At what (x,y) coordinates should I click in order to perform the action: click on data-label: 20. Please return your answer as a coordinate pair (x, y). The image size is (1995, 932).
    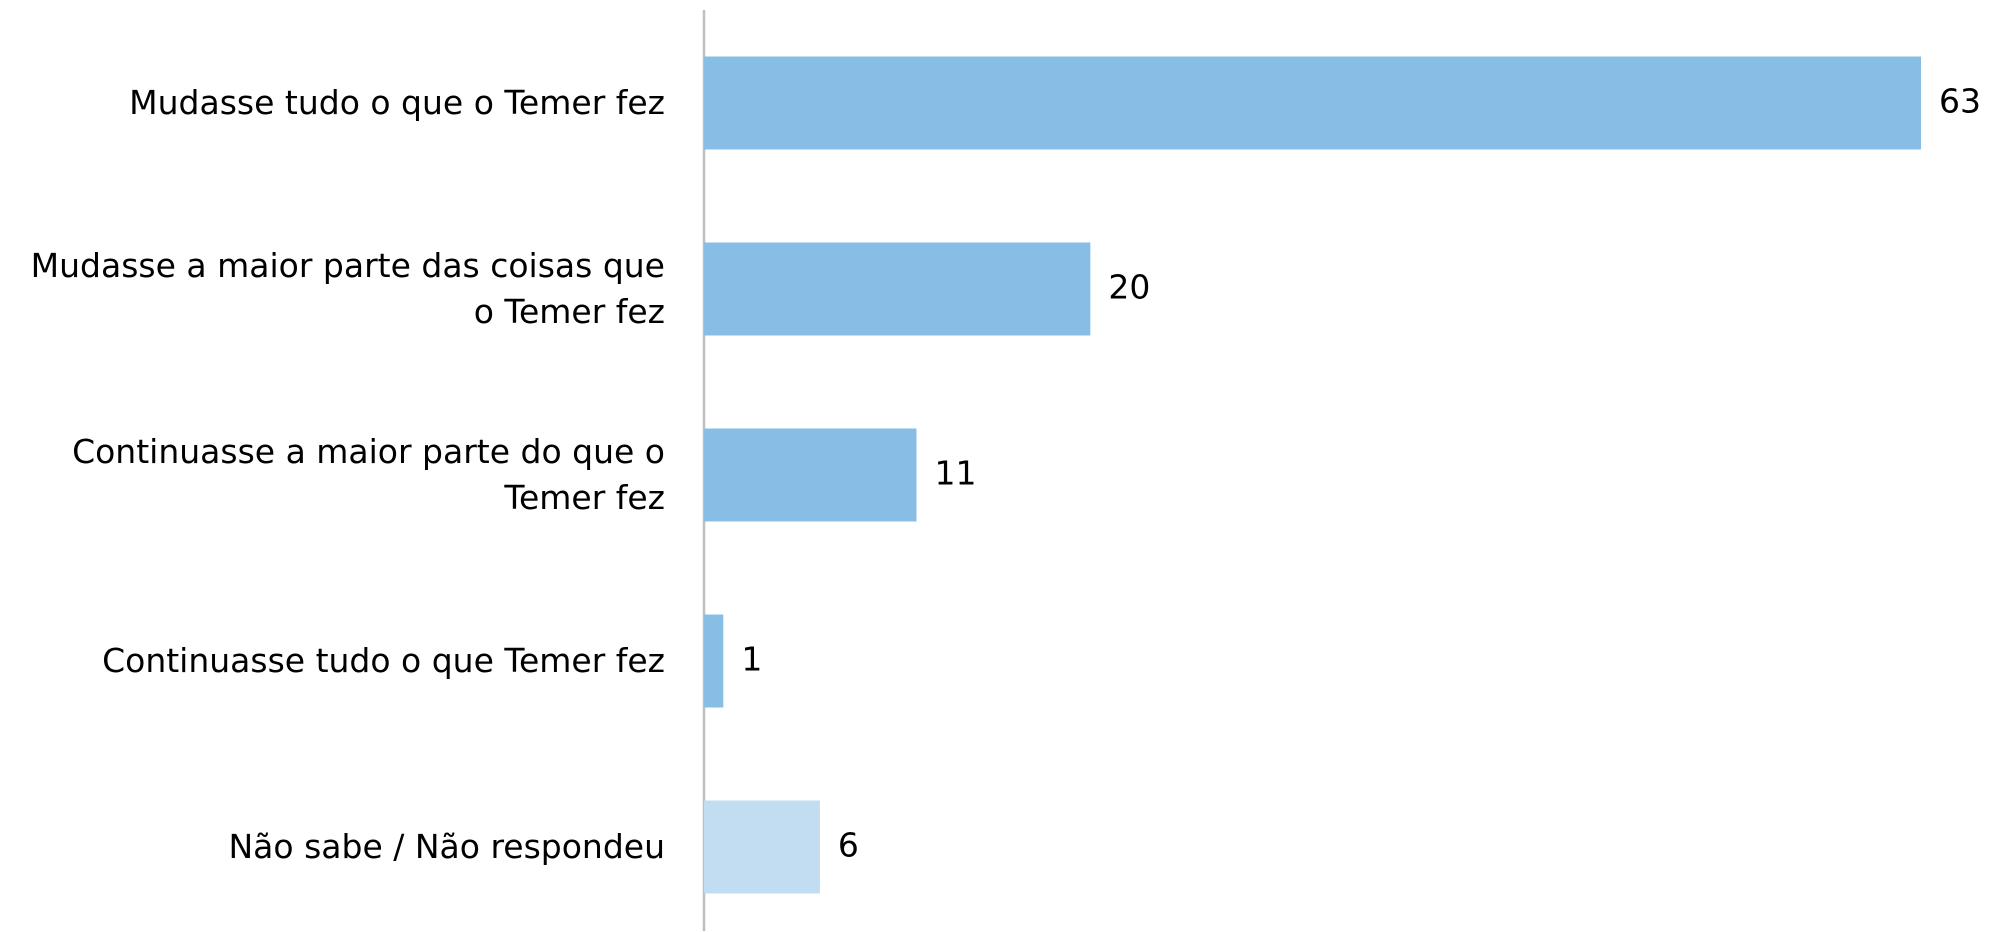
    Looking at the image, I should click on (1129, 287).